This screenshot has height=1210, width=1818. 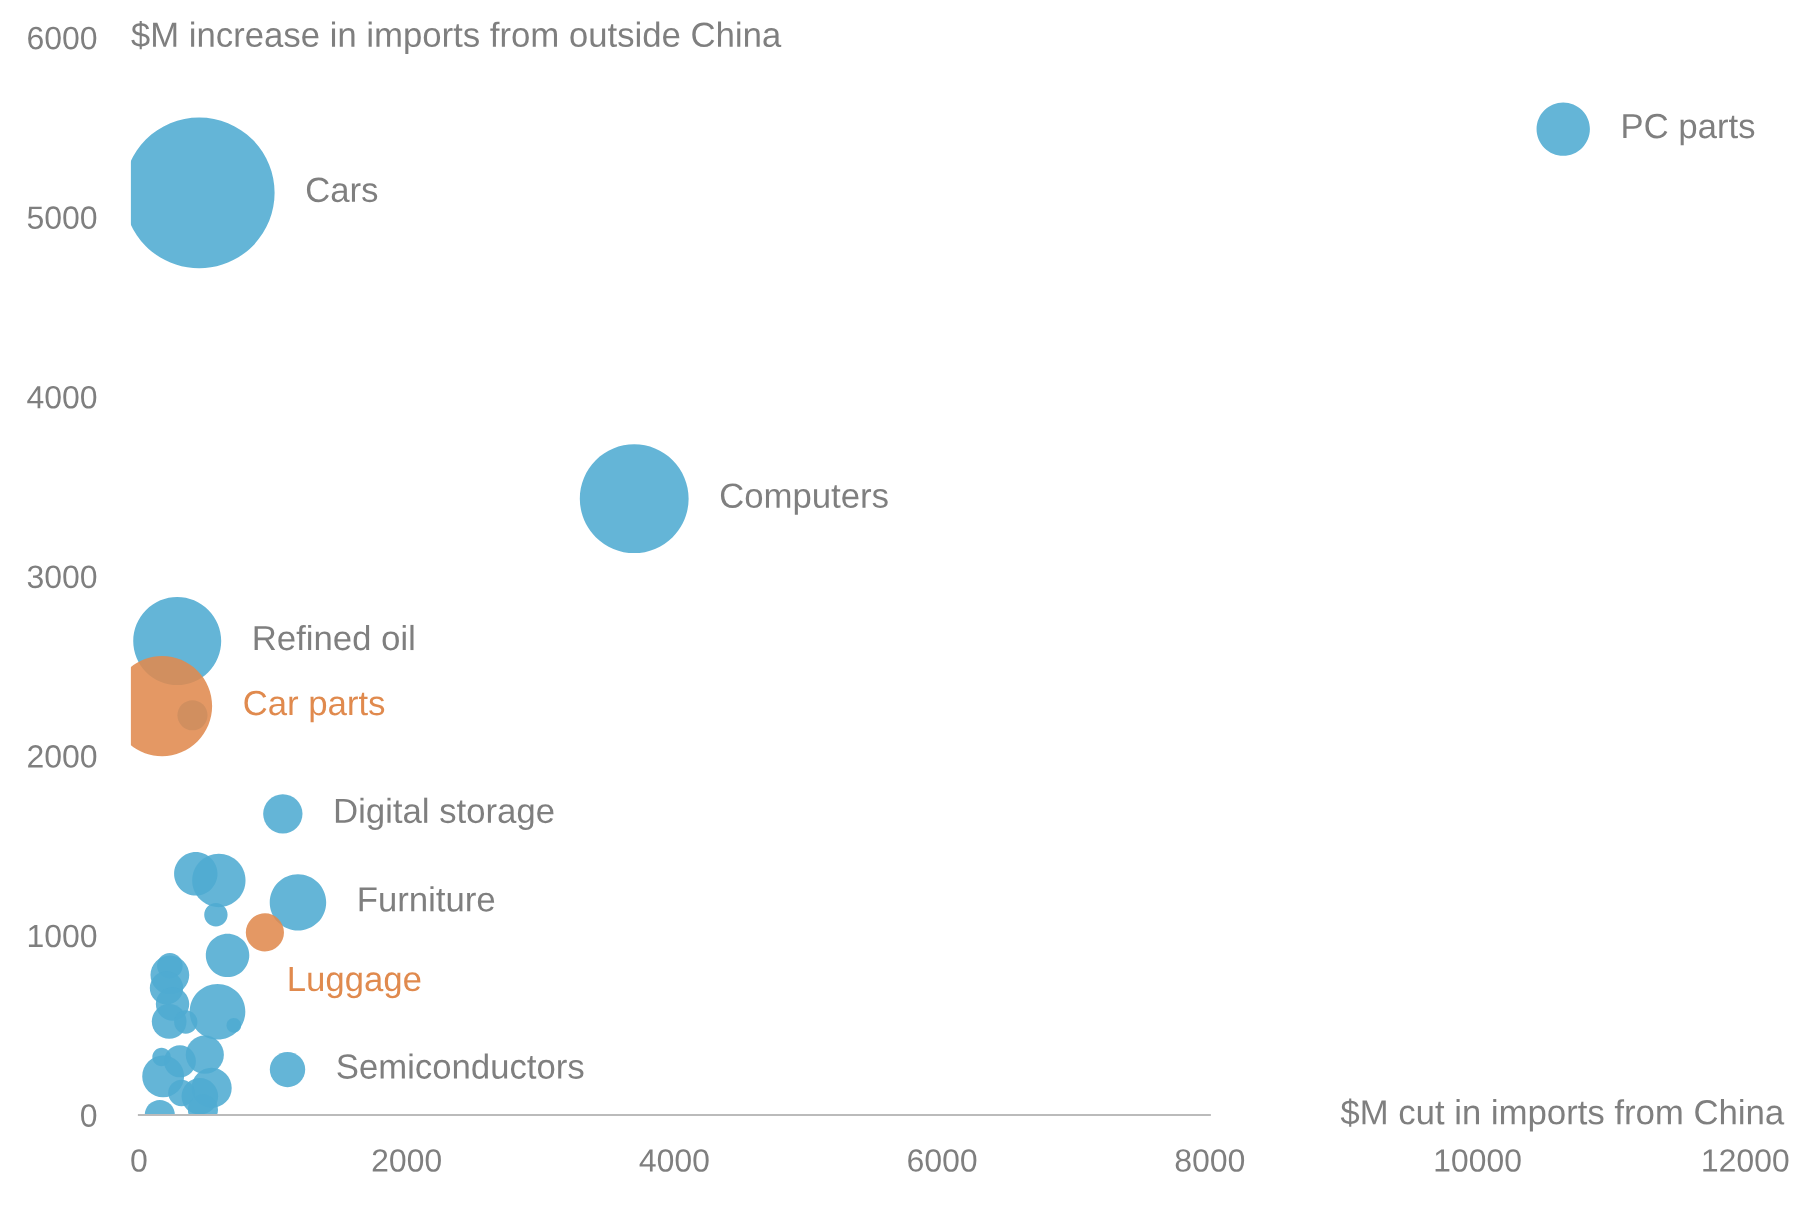 What do you see at coordinates (406, 1160) in the screenshot?
I see `x-tick-label: 2000` at bounding box center [406, 1160].